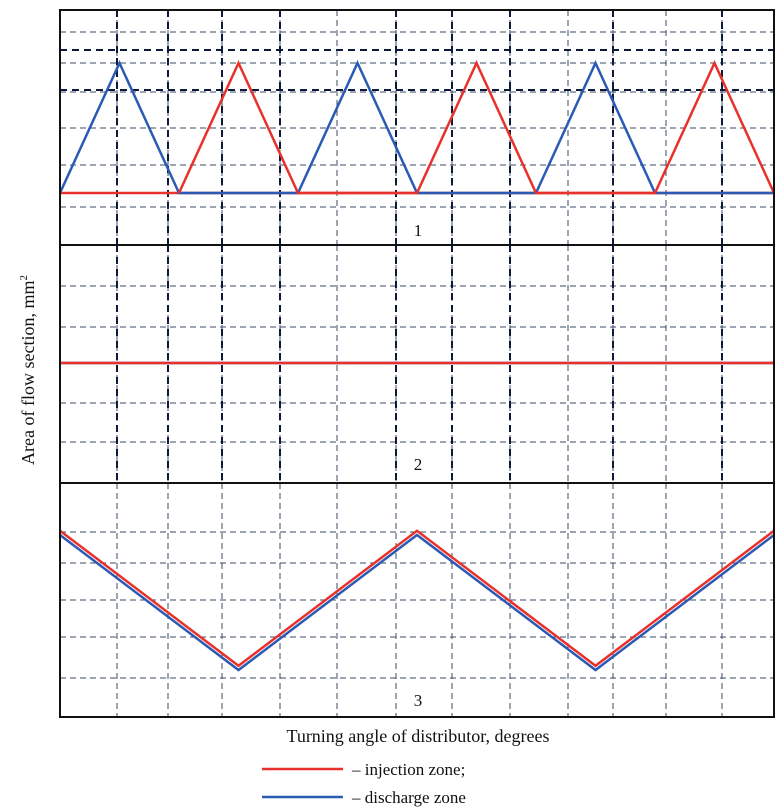  I want to click on series-injection-line, so click(476, 127).